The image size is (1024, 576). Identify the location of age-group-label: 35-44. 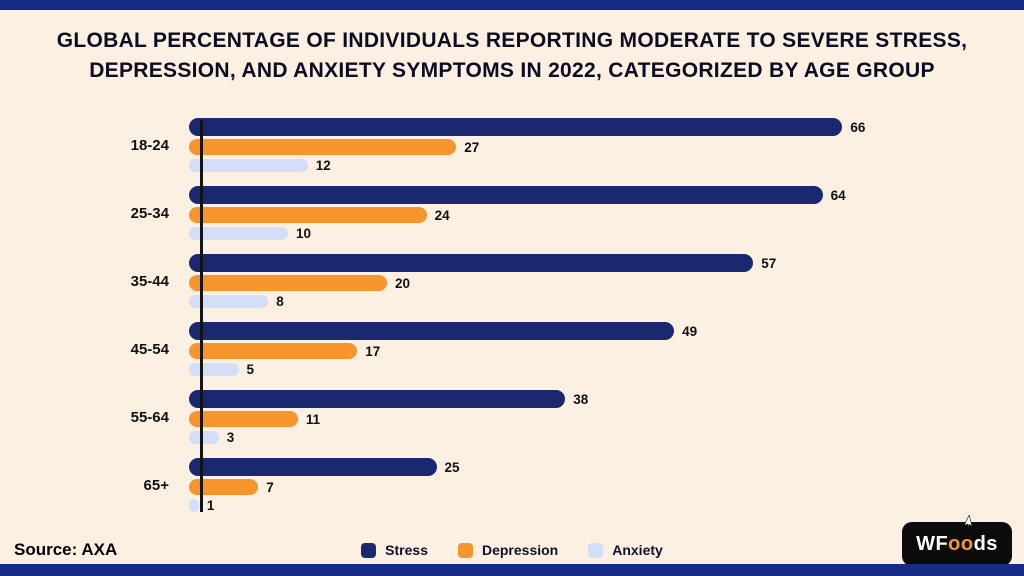
(149, 281).